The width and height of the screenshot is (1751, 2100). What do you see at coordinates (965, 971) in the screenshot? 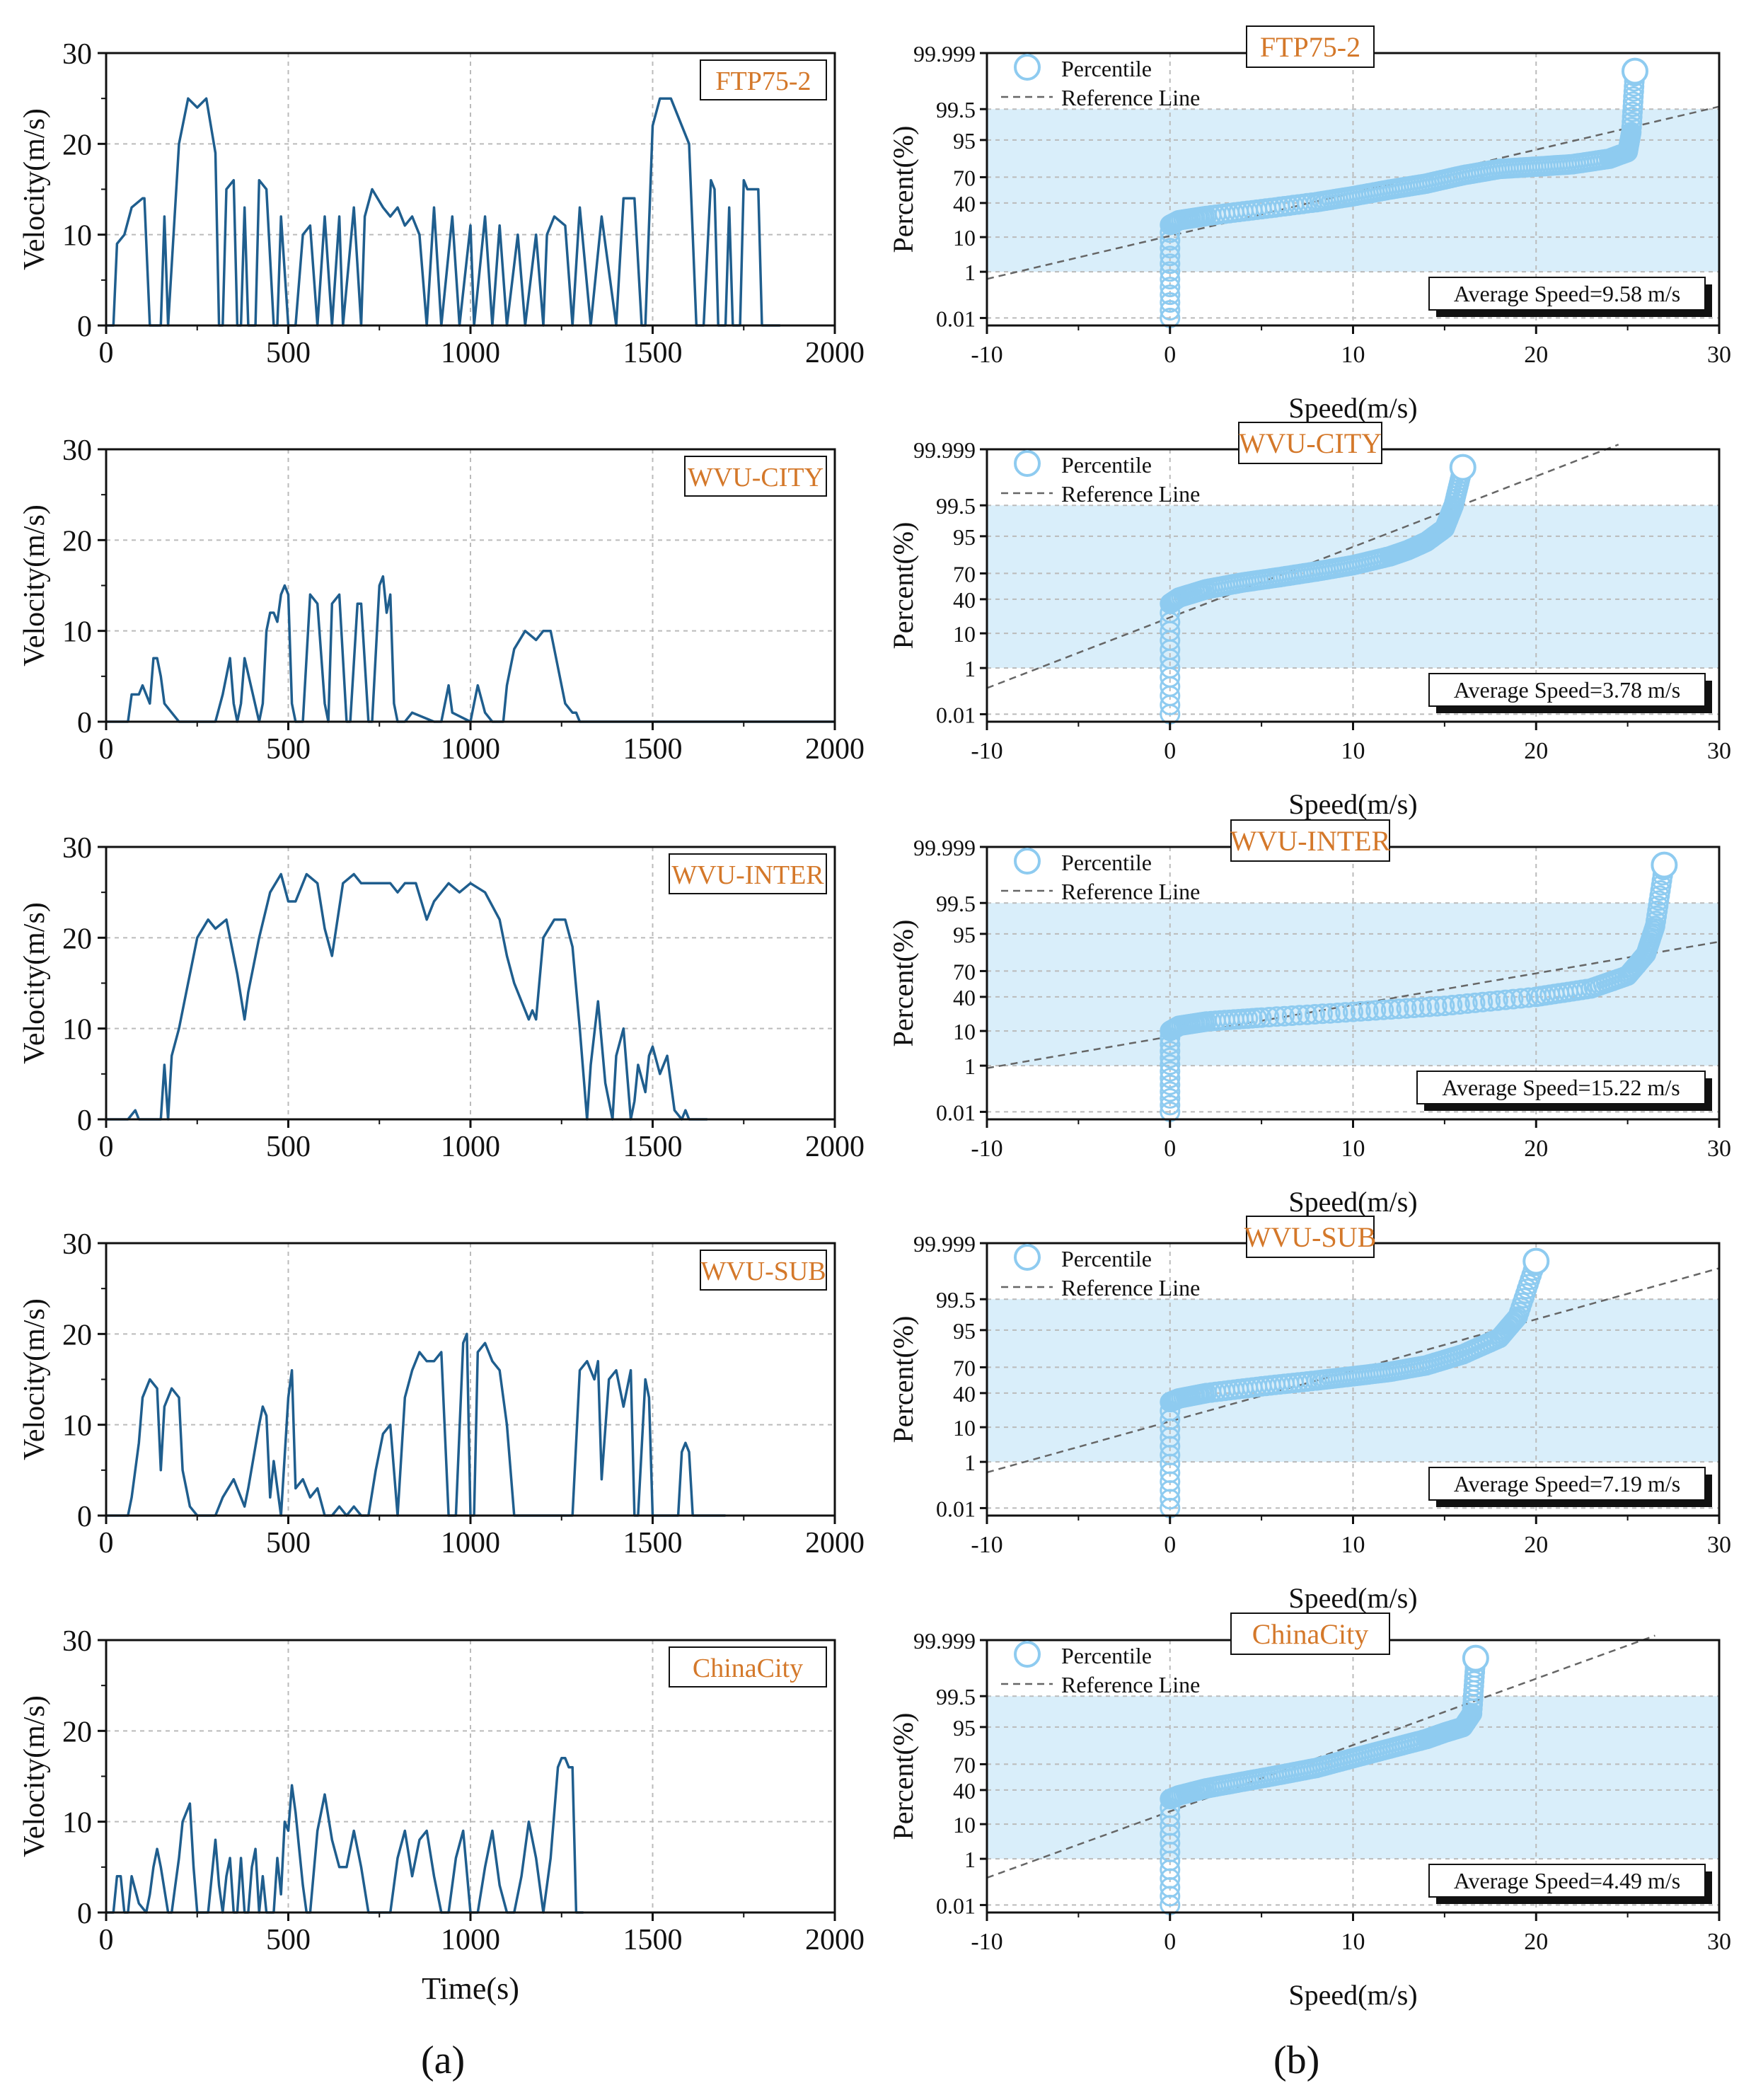
I see `y-tick-label: 70` at bounding box center [965, 971].